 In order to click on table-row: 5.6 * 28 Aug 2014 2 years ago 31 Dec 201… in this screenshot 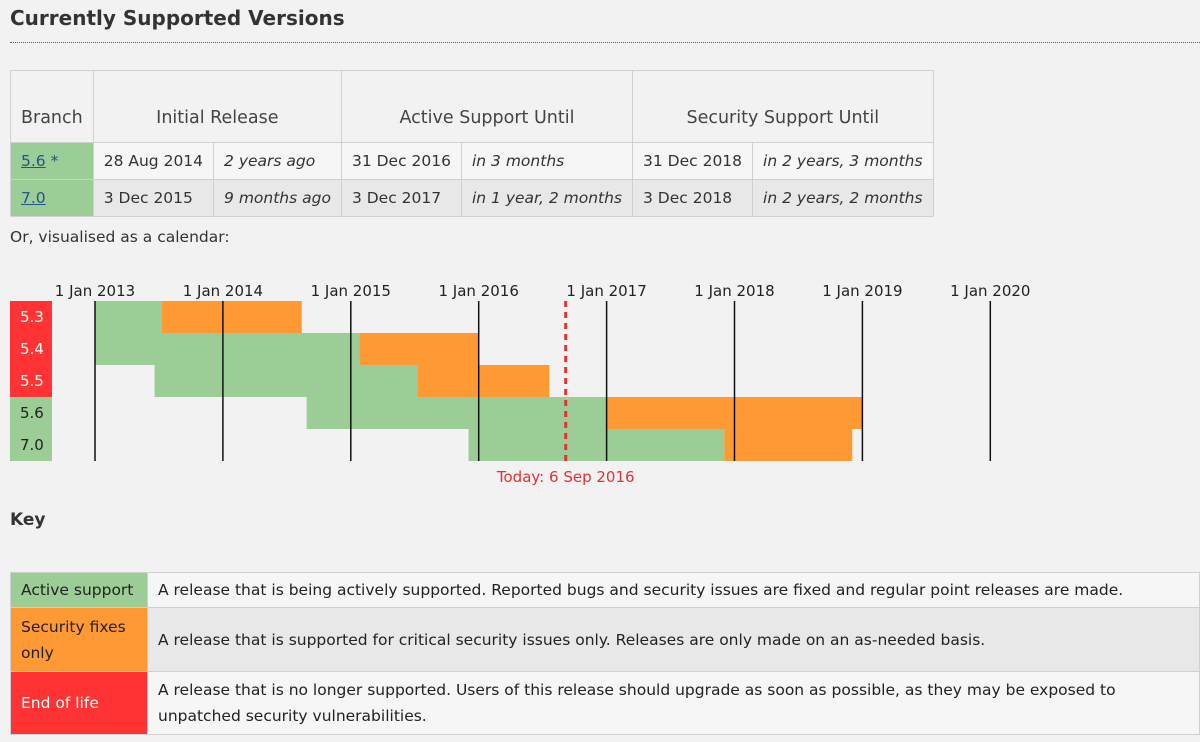, I will do `click(472, 161)`.